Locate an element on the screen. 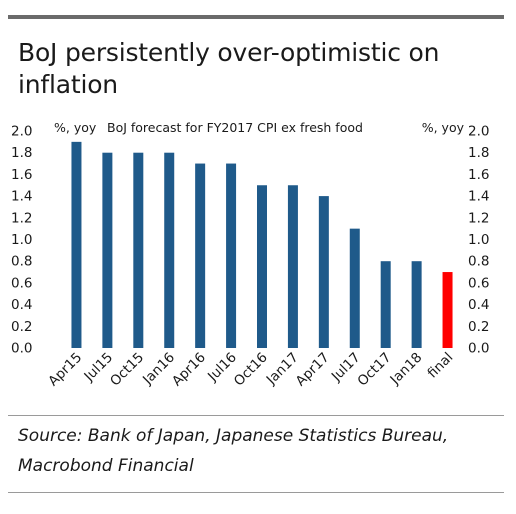 This screenshot has width=516, height=514. x-tick-label: final is located at coordinates (440, 366).